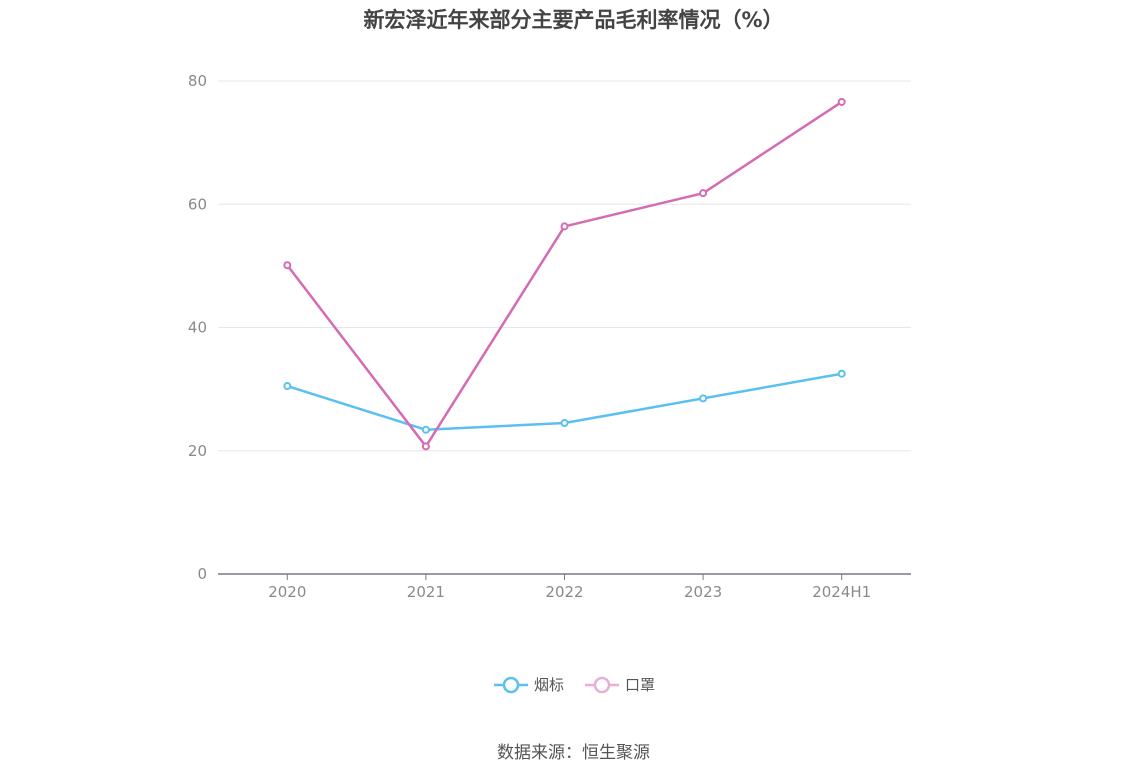  I want to click on x-tick-label: 2020, so click(287, 592).